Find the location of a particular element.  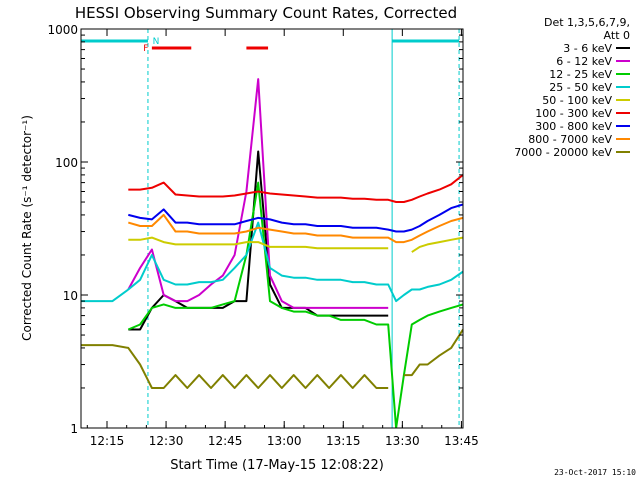

legend-label-1: 6 - 12 keV is located at coordinates (584, 61).